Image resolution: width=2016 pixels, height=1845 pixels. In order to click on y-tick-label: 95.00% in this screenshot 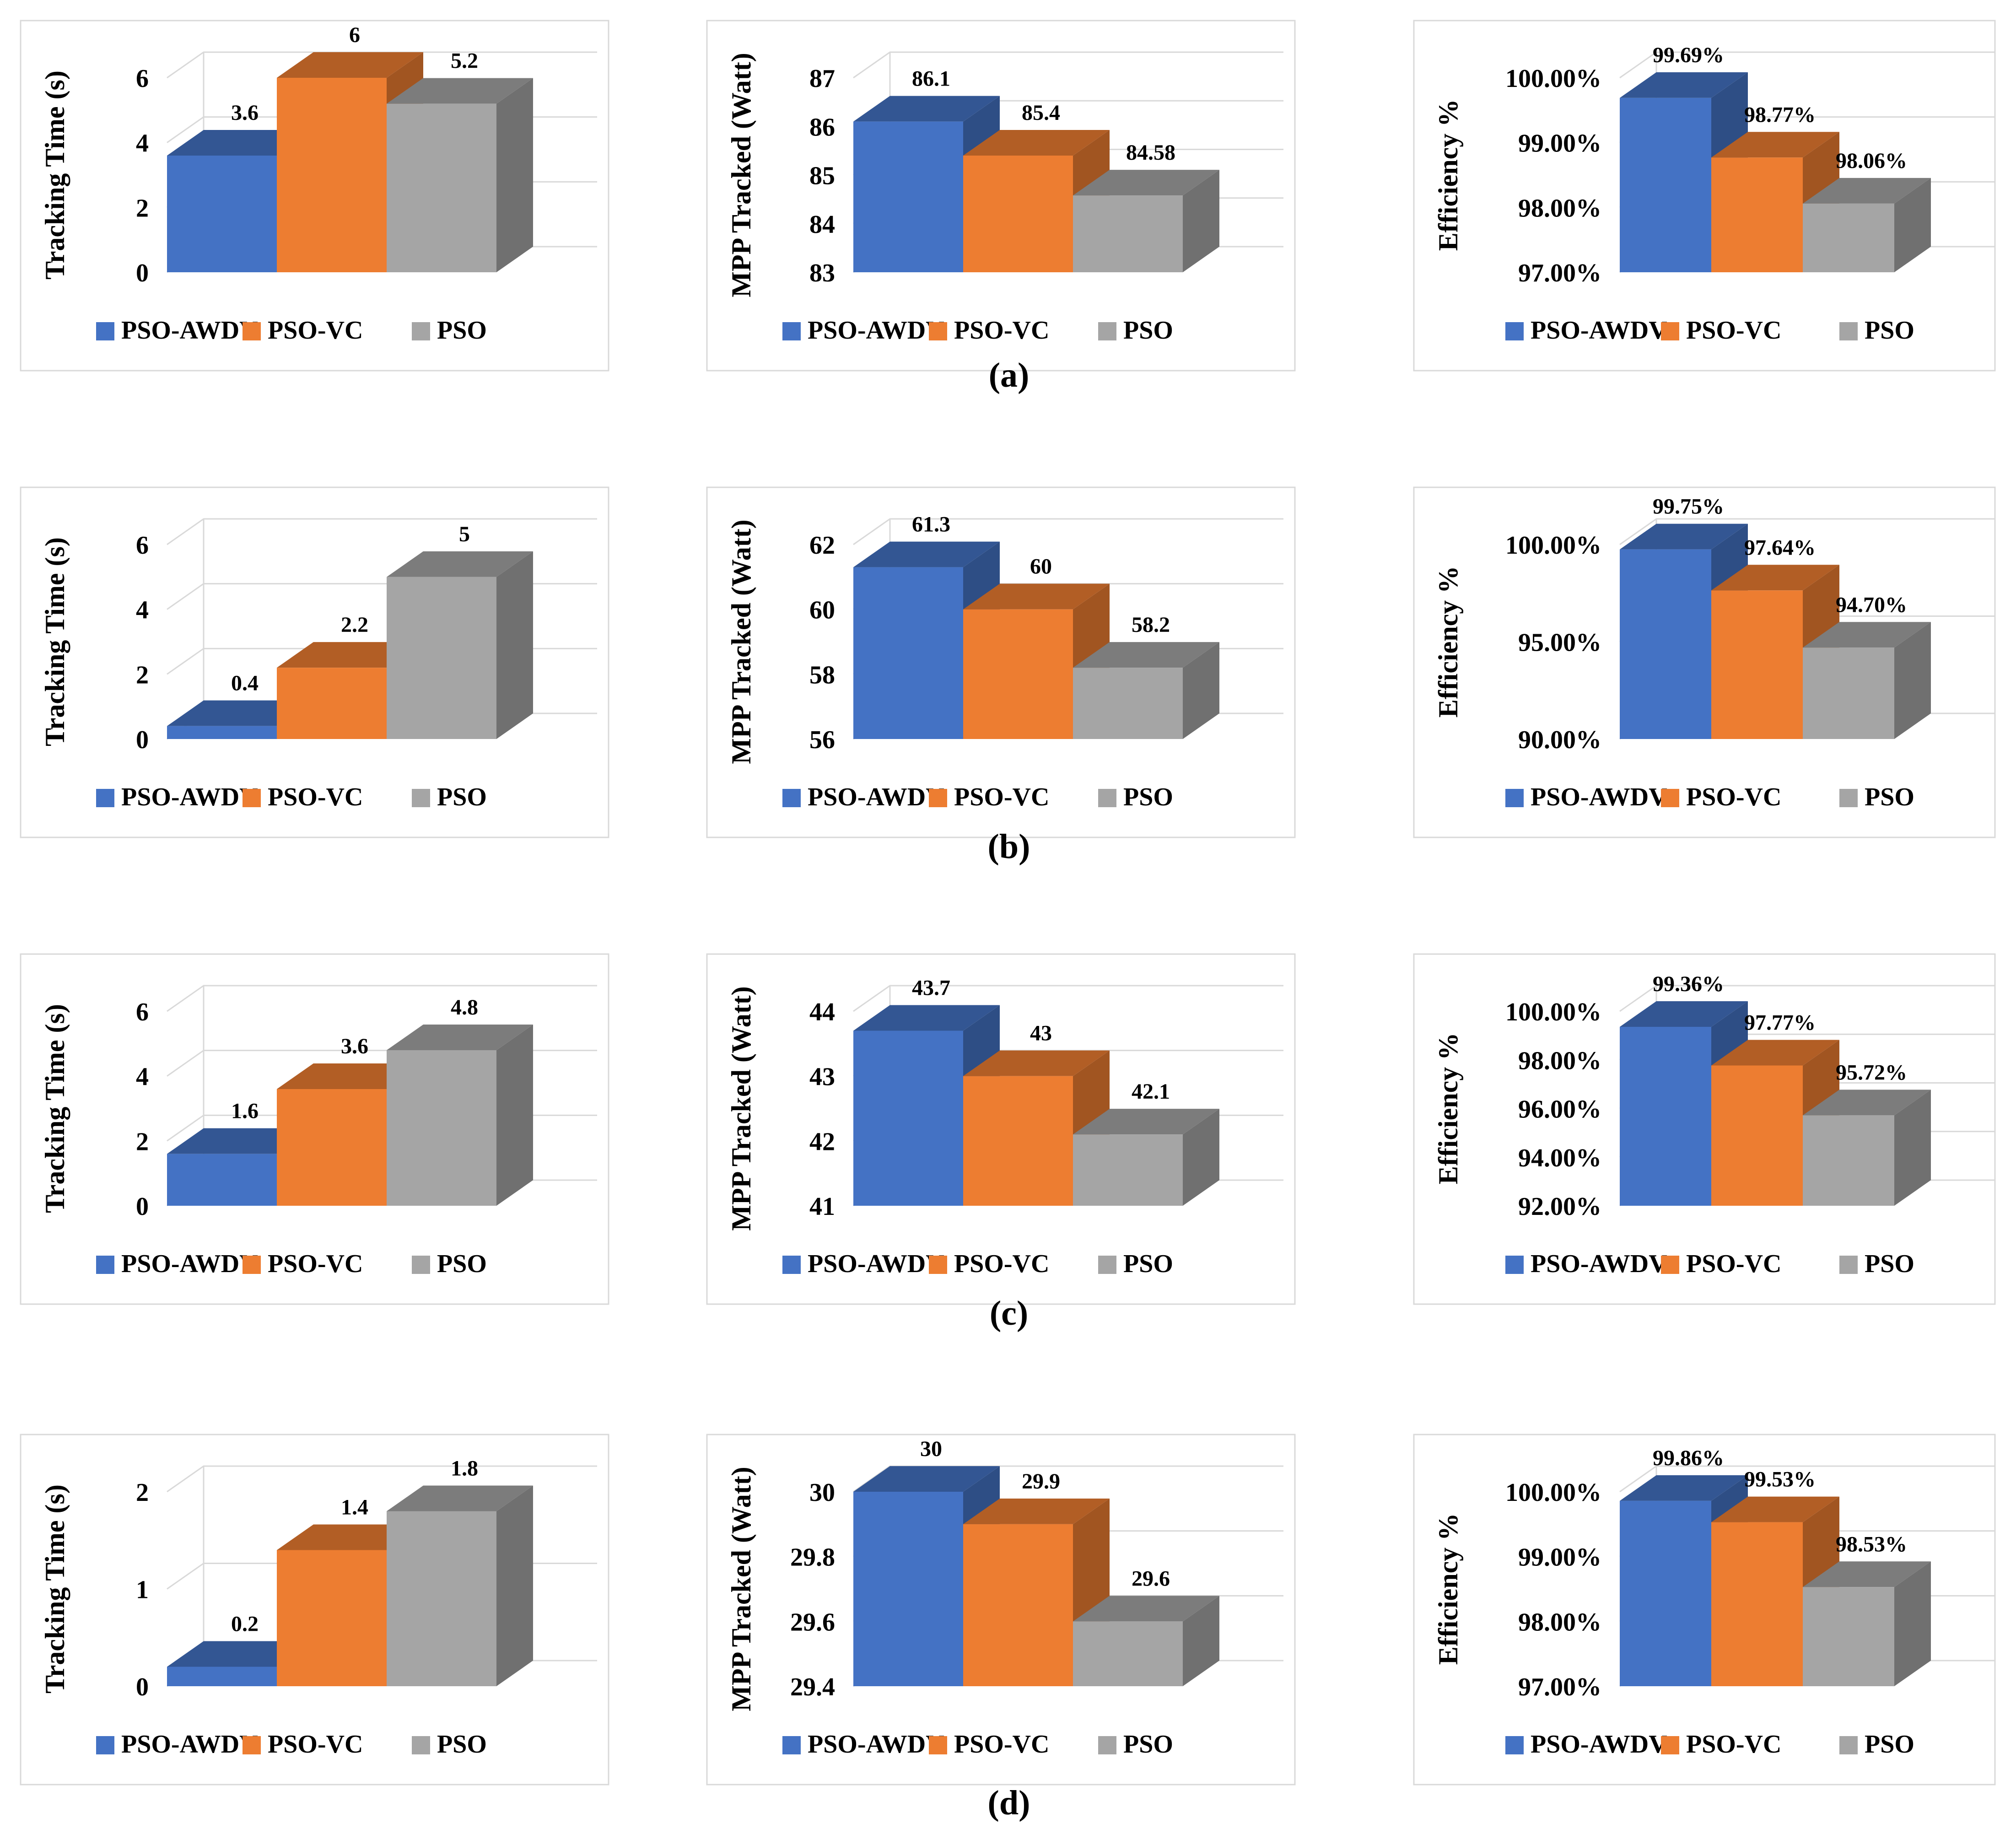, I will do `click(1559, 643)`.